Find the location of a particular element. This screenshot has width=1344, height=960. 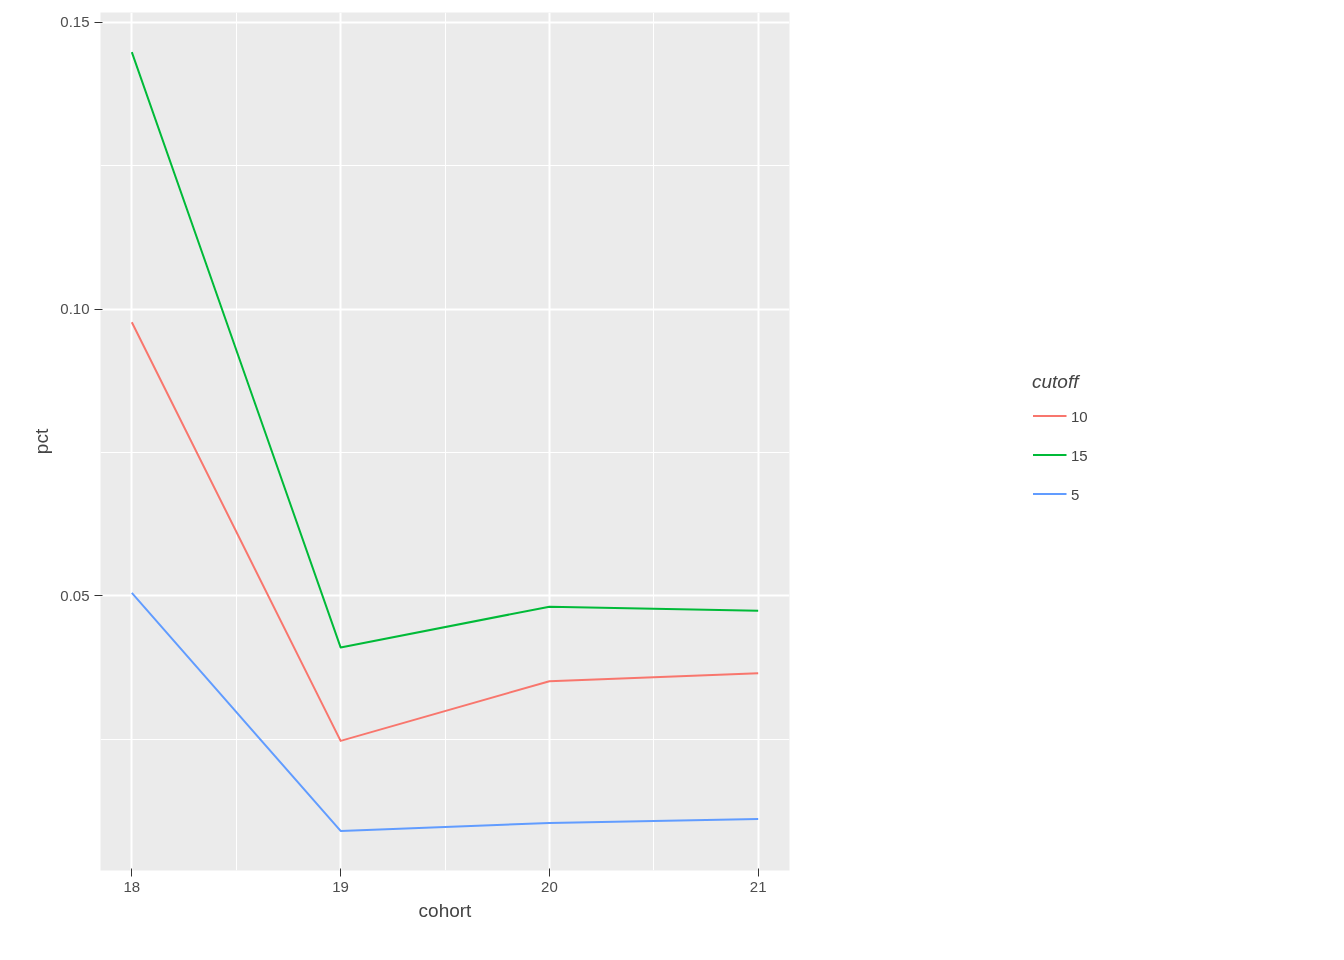

y-tick-label: 0.15 is located at coordinates (75, 22).